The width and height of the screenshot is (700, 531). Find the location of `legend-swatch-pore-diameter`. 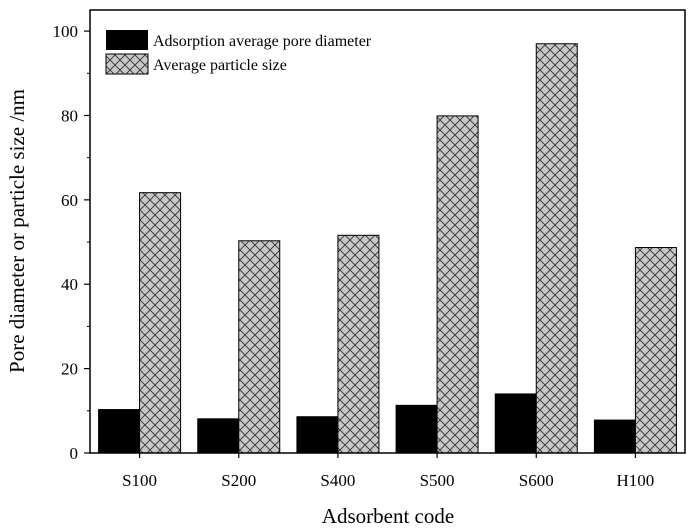

legend-swatch-pore-diameter is located at coordinates (127, 40).